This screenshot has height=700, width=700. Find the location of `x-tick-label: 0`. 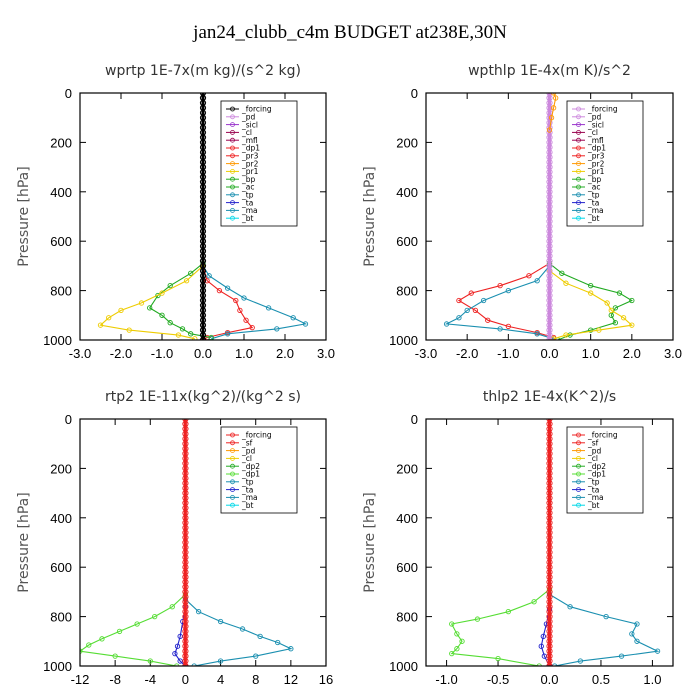

x-tick-label: 0 is located at coordinates (185, 679).